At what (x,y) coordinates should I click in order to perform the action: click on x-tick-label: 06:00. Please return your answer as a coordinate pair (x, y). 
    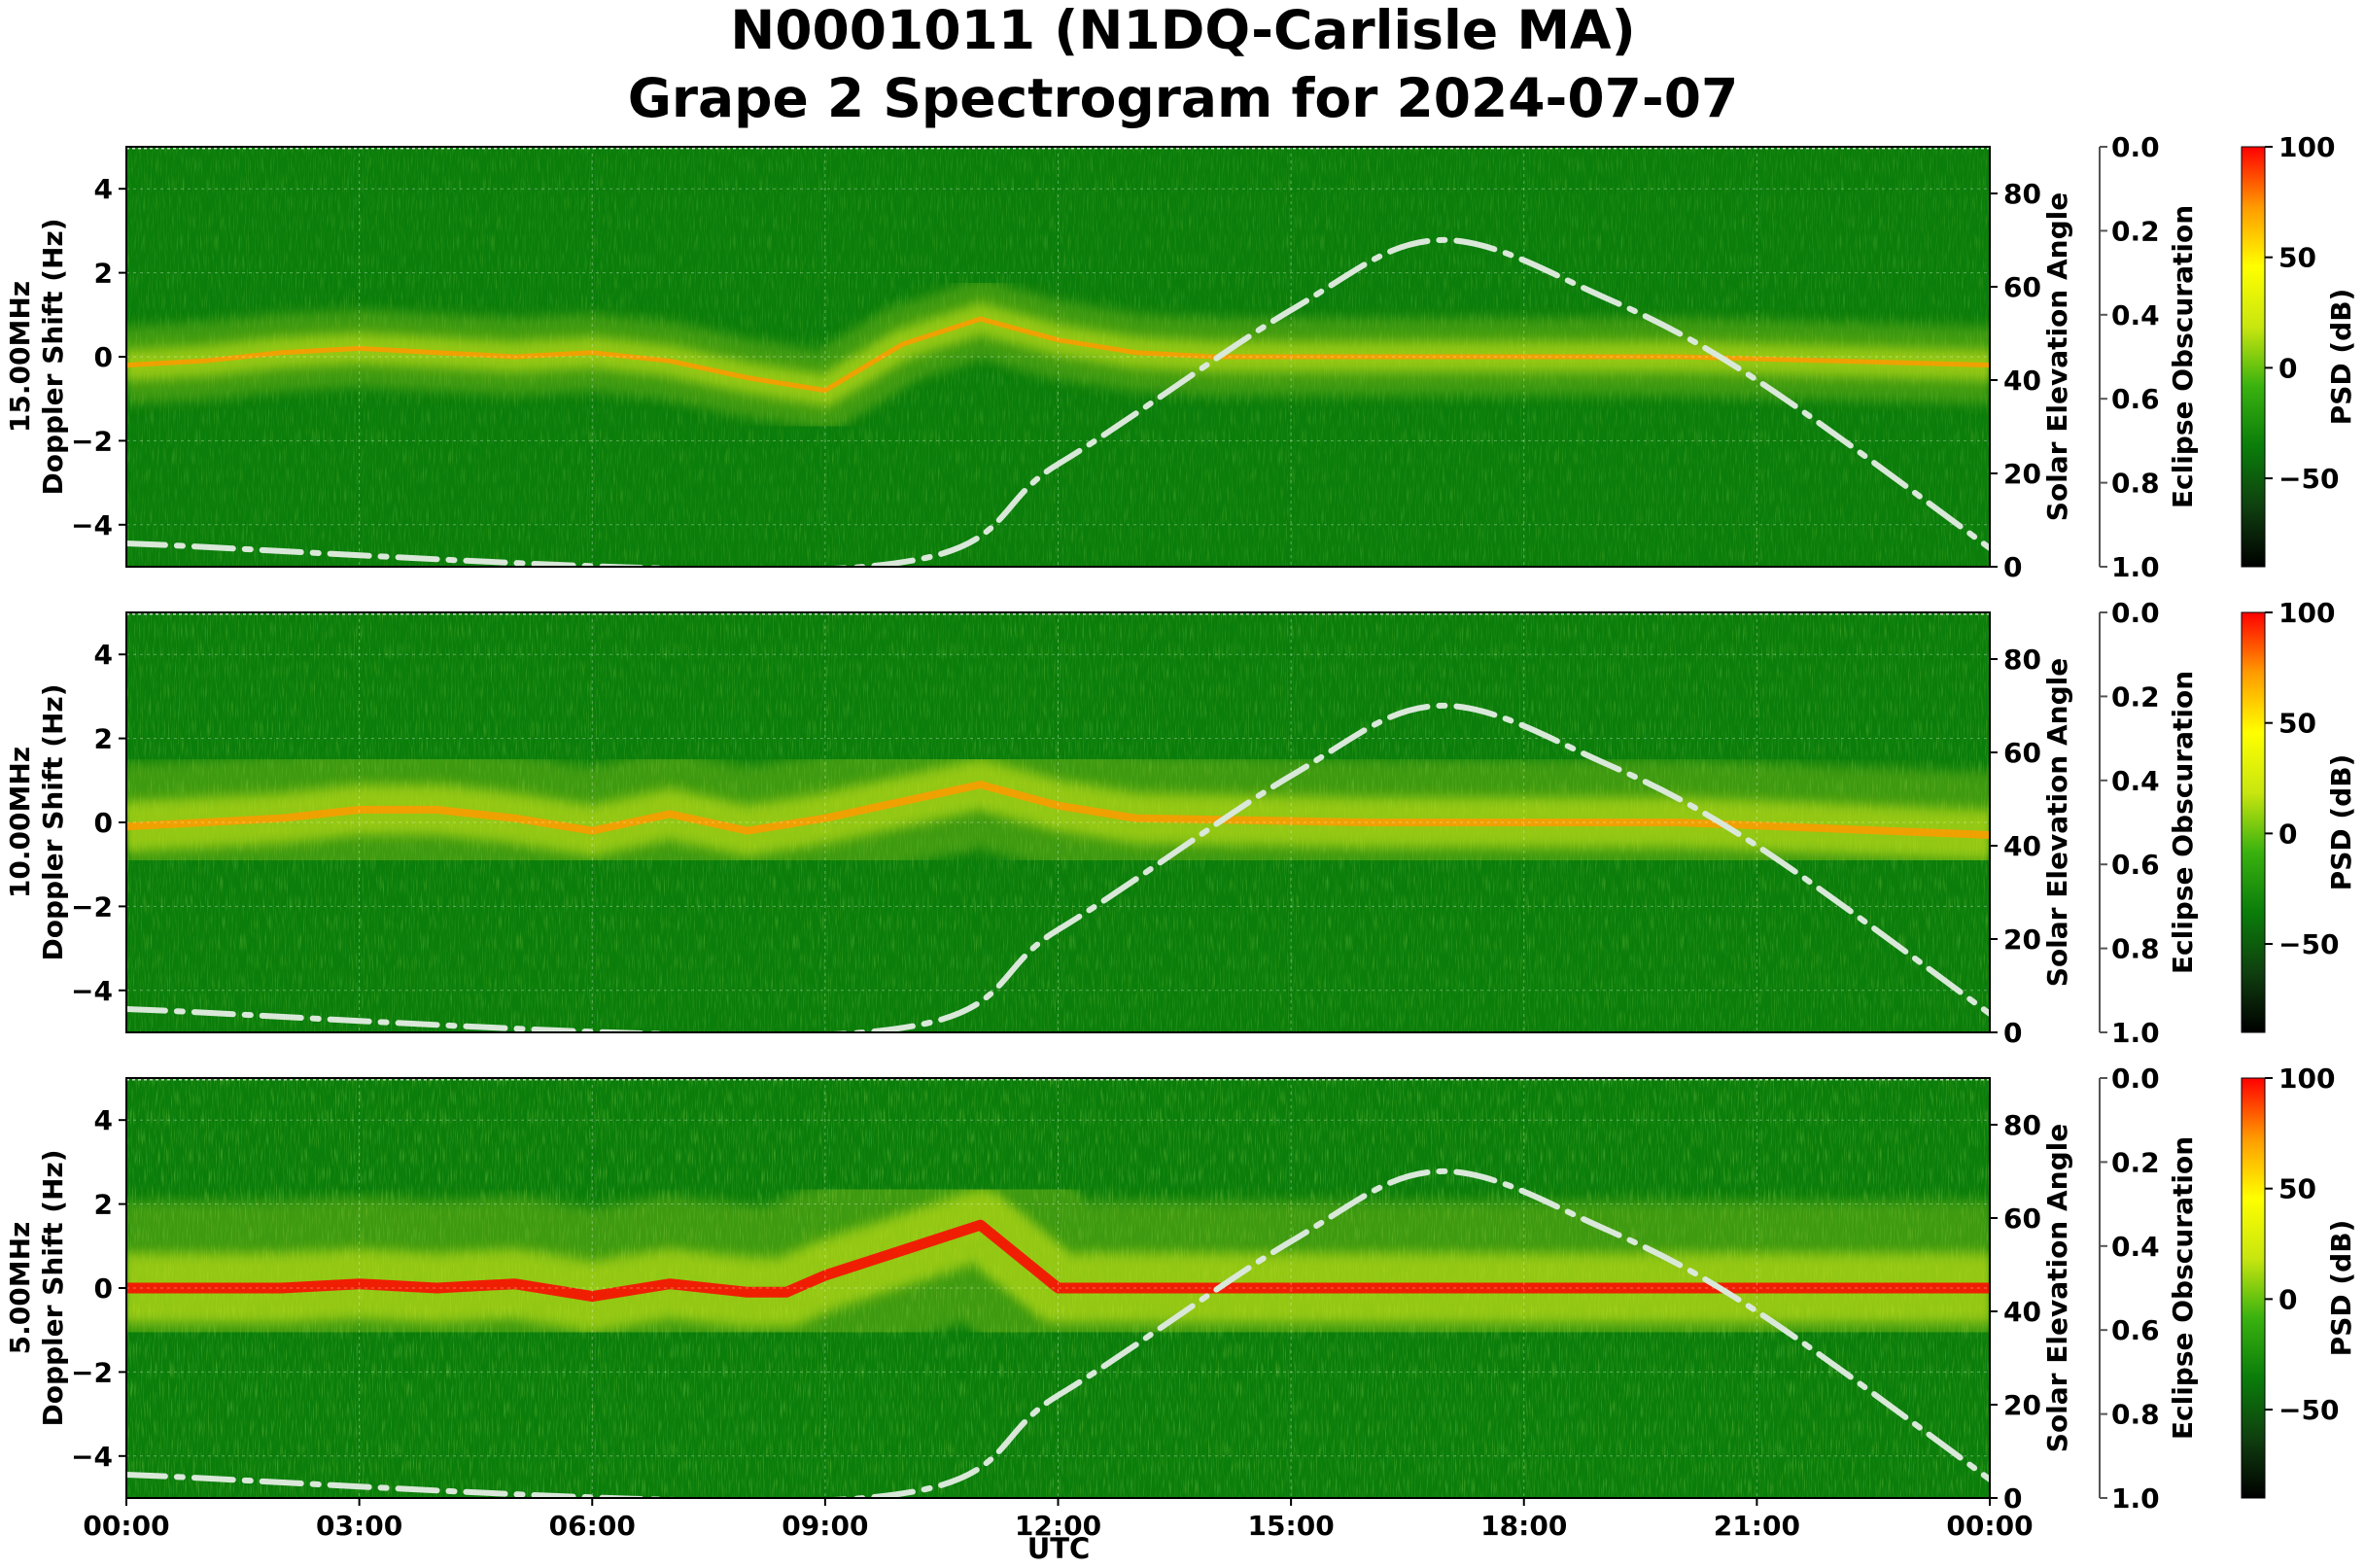
    Looking at the image, I should click on (592, 1526).